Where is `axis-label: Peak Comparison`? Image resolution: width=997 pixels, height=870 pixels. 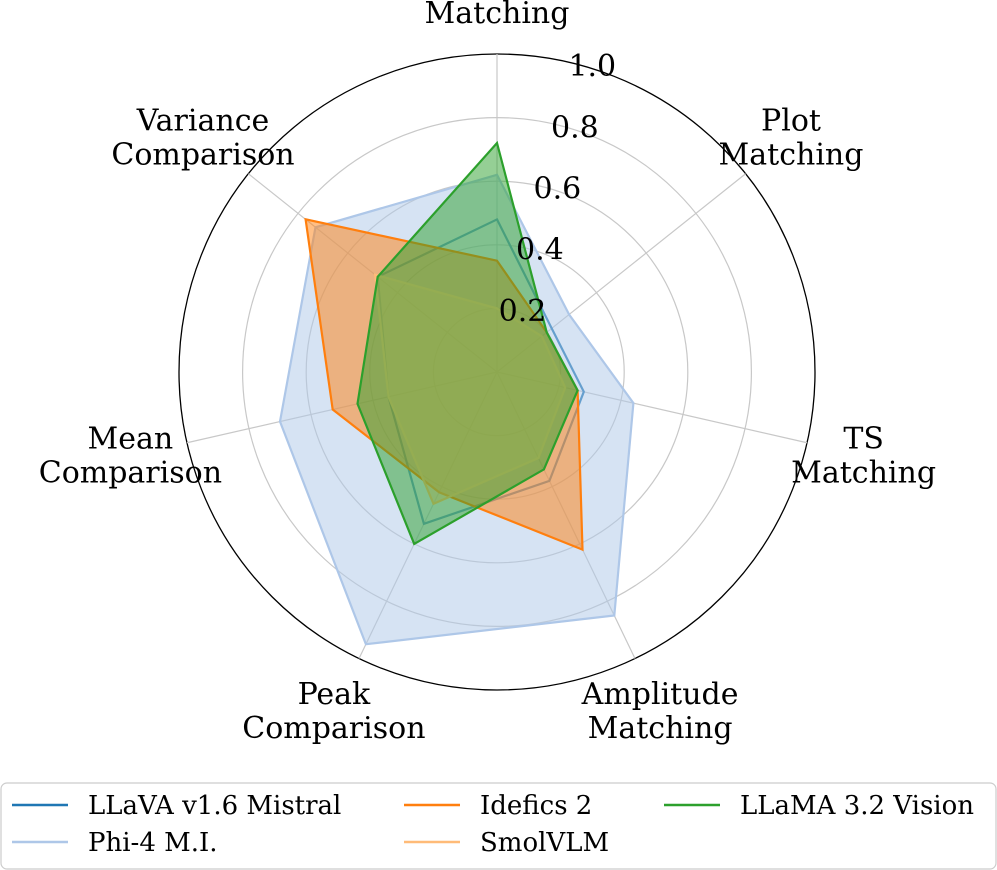 axis-label: Peak Comparison is located at coordinates (333, 711).